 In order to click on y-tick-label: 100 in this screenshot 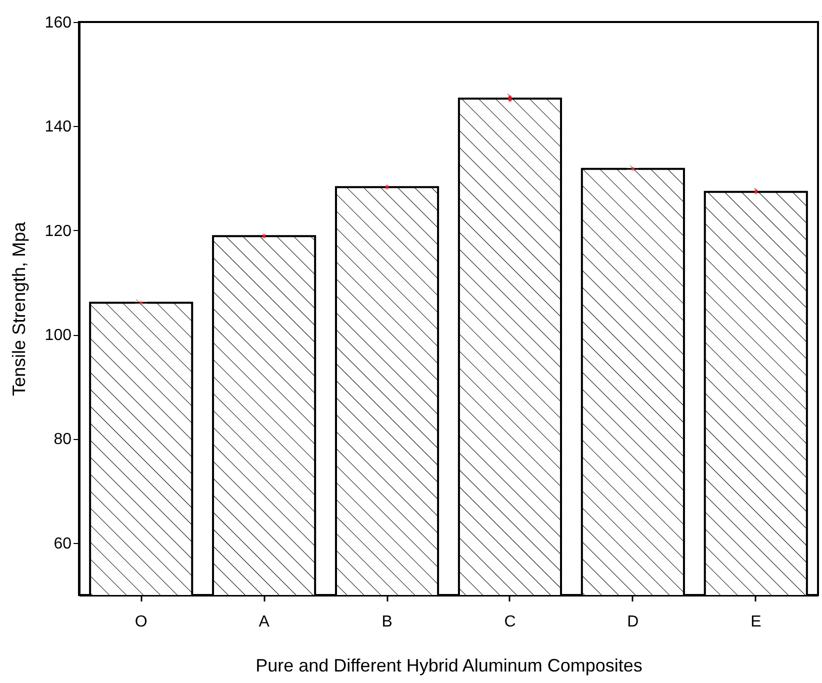, I will do `click(58, 335)`.